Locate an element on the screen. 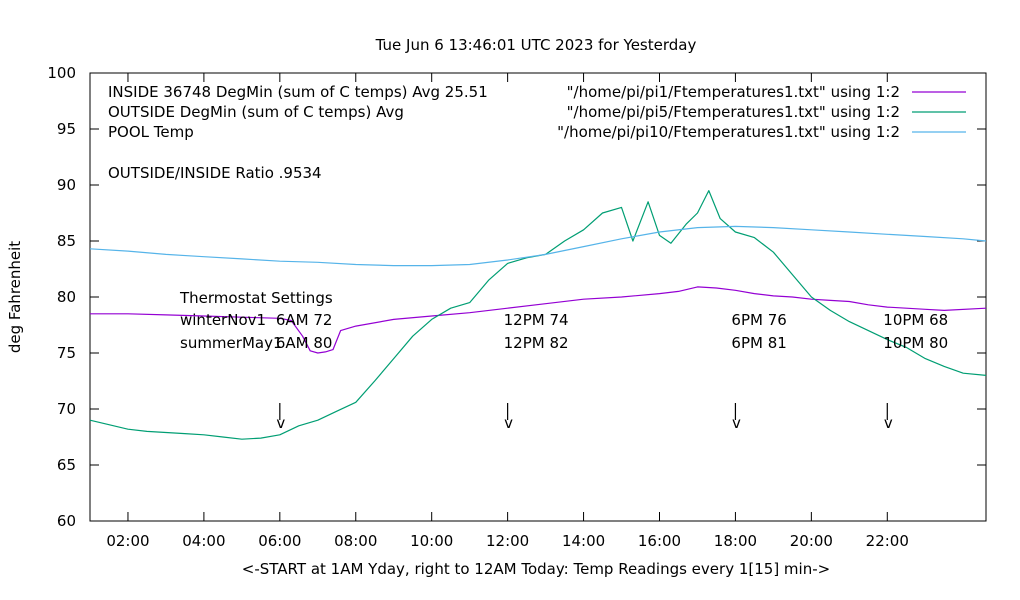 This screenshot has height=600, width=1020. x-tick-label: 02:00 is located at coordinates (127, 541).